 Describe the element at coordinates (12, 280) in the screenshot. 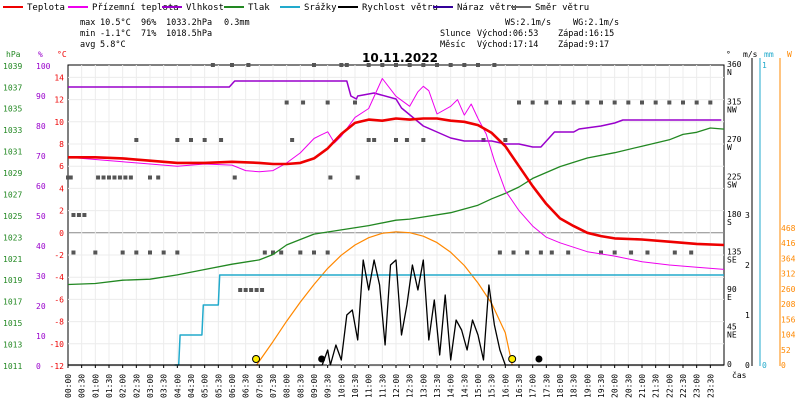

I see `tick-hpa: 1019` at that location.